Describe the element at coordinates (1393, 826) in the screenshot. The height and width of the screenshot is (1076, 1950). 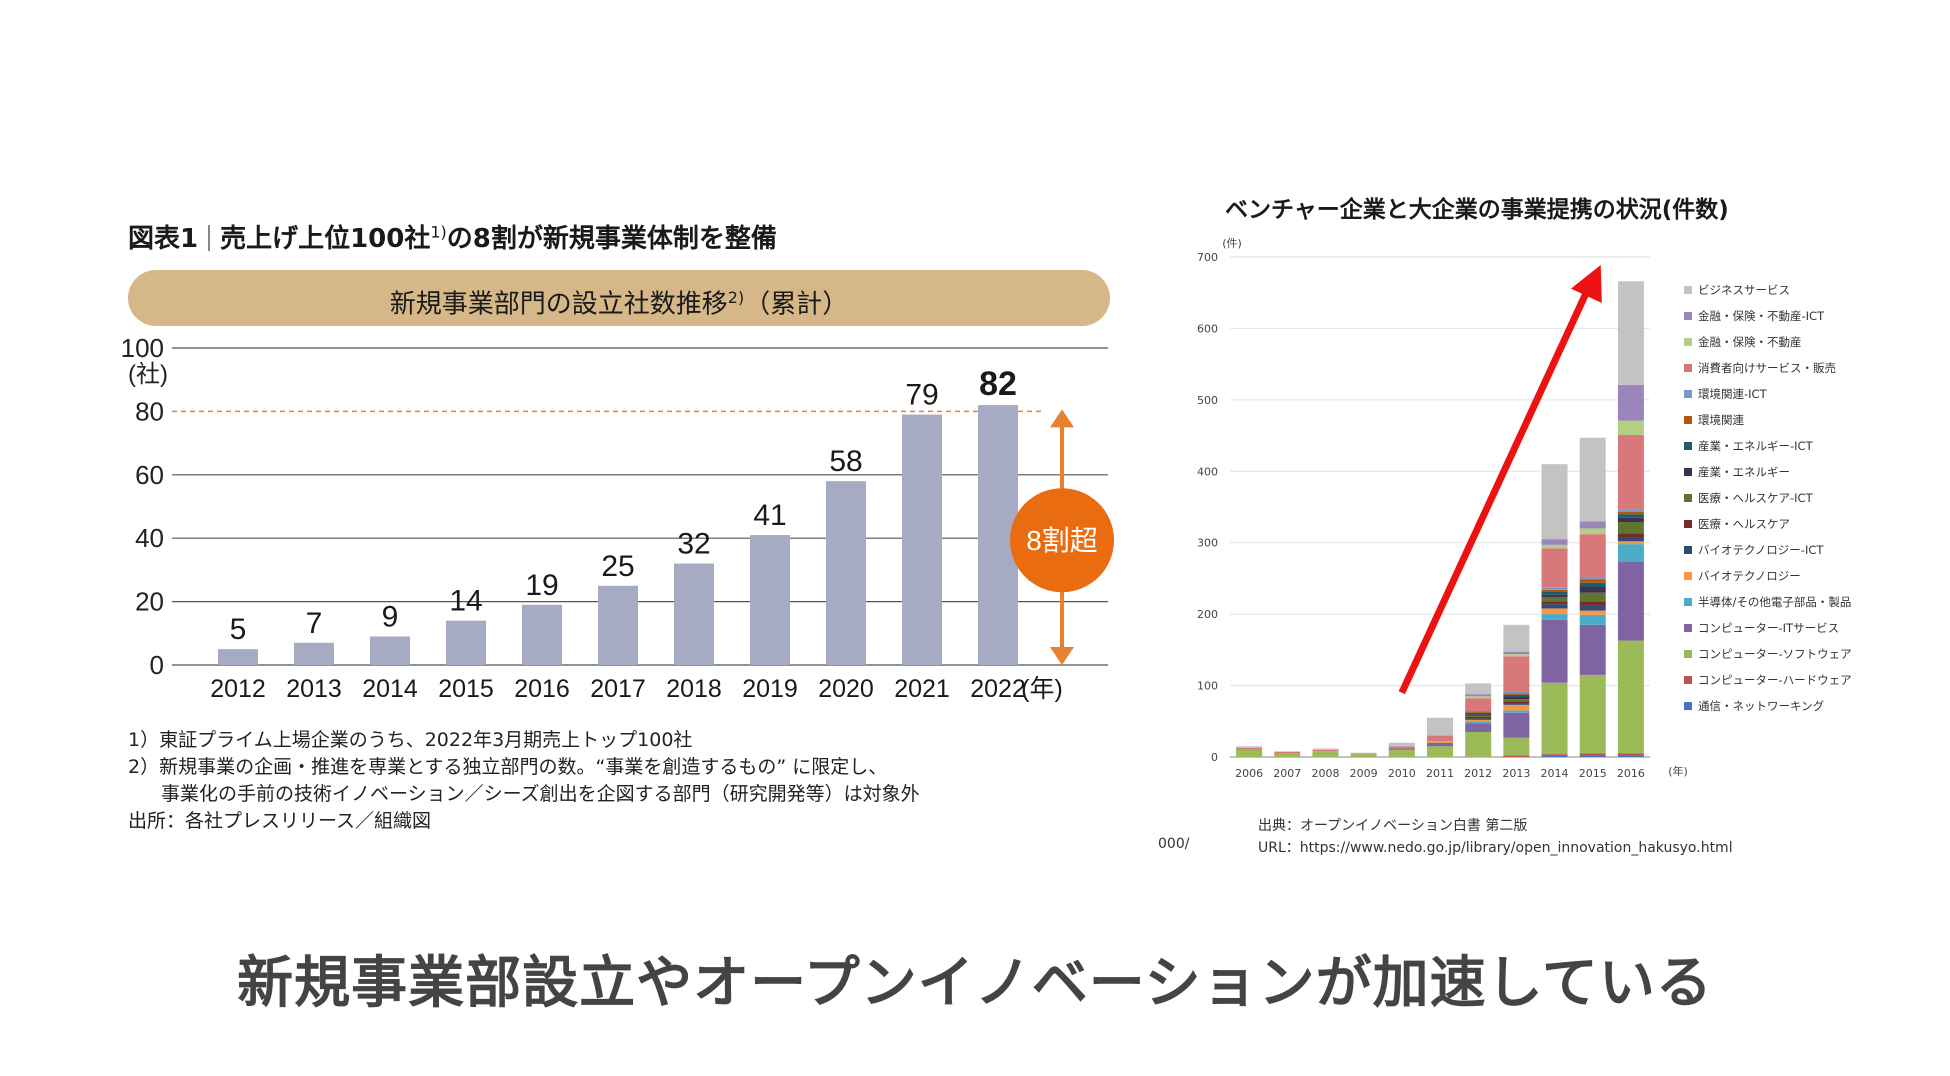
I see `source-line: 出典：オープンイノベーション白書 第二版` at that location.